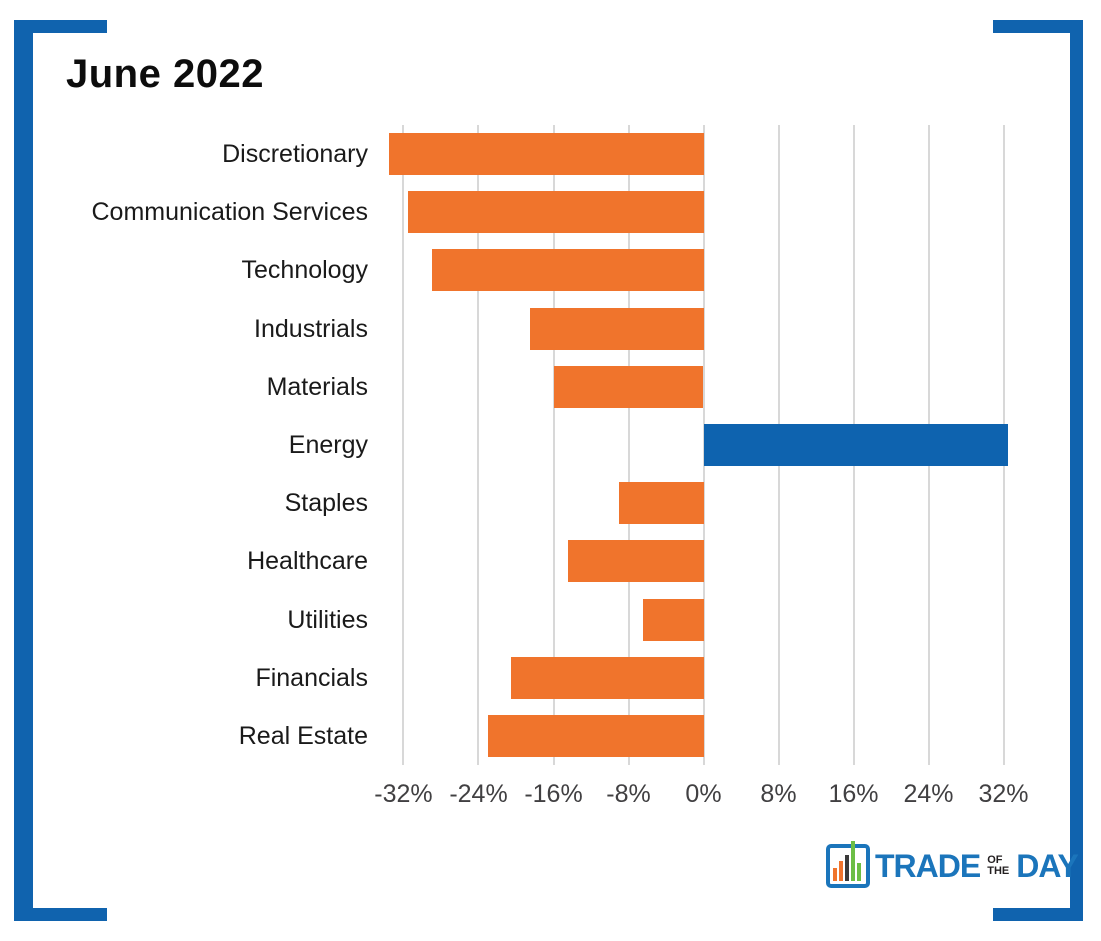  I want to click on category-label-materials: Materials, so click(317, 386).